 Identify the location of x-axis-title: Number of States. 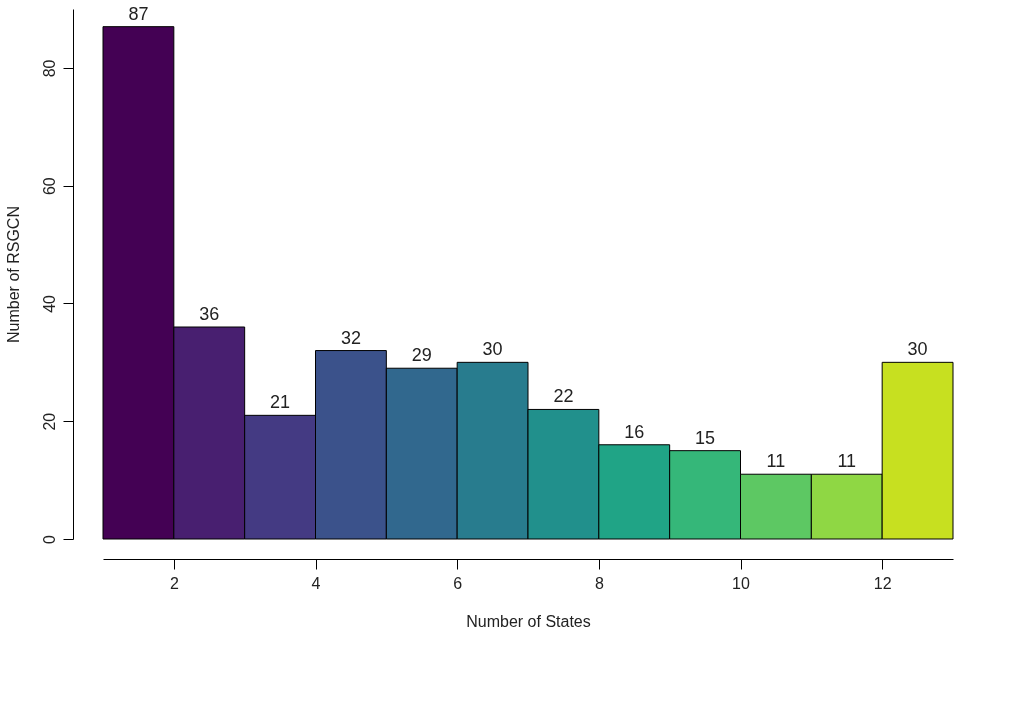
(528, 621).